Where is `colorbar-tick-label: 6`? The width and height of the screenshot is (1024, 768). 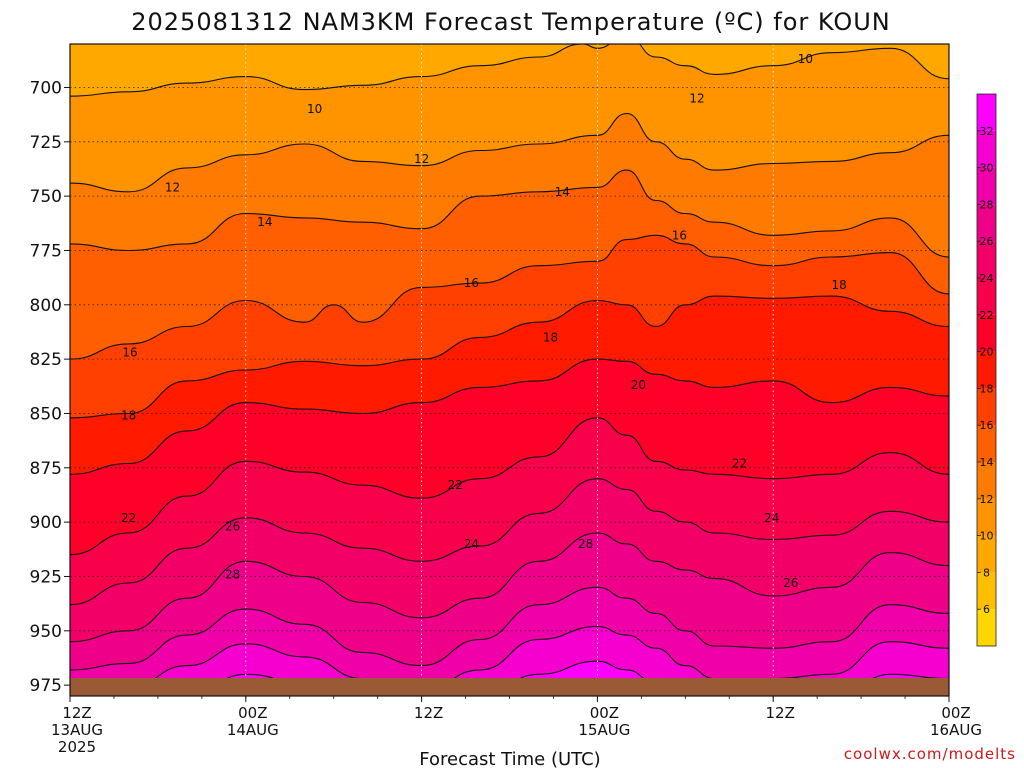
colorbar-tick-label: 6 is located at coordinates (986, 609).